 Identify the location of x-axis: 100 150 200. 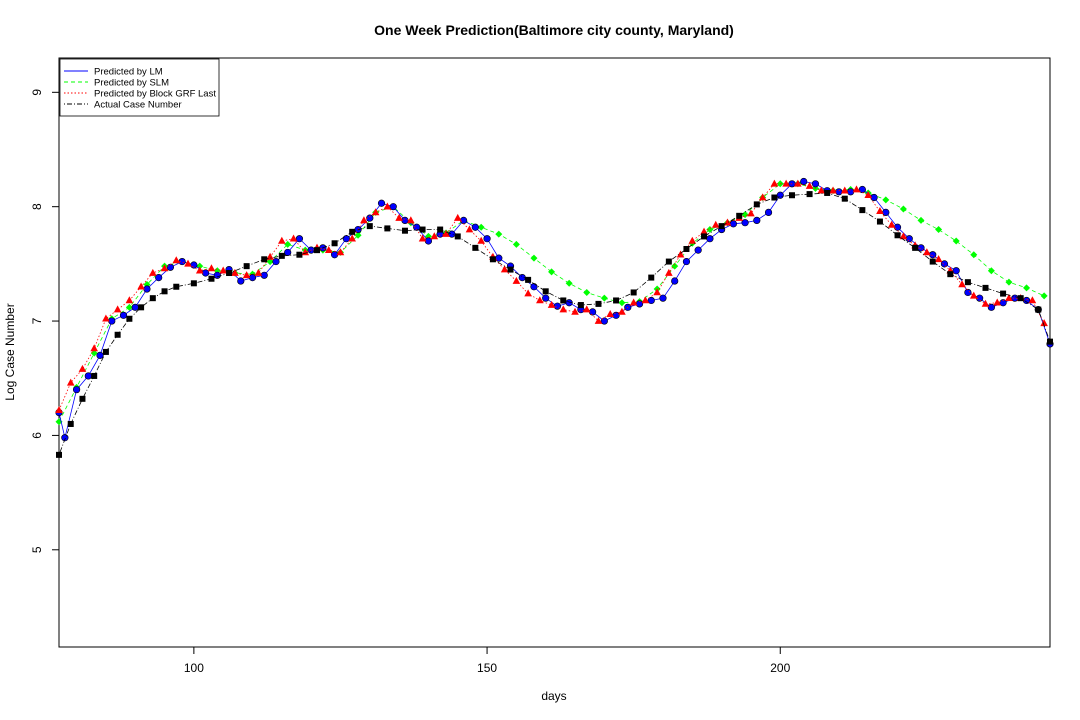
(487, 661).